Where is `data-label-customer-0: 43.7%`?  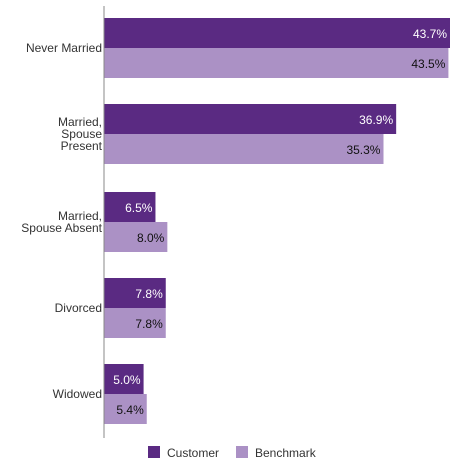
data-label-customer-0: 43.7% is located at coordinates (430, 34).